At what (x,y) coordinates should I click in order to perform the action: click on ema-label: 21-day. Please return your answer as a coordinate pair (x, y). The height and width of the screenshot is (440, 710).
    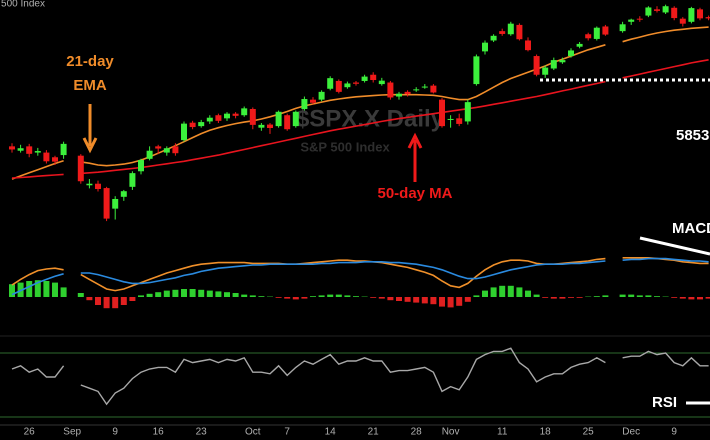
    Looking at the image, I should click on (90, 61).